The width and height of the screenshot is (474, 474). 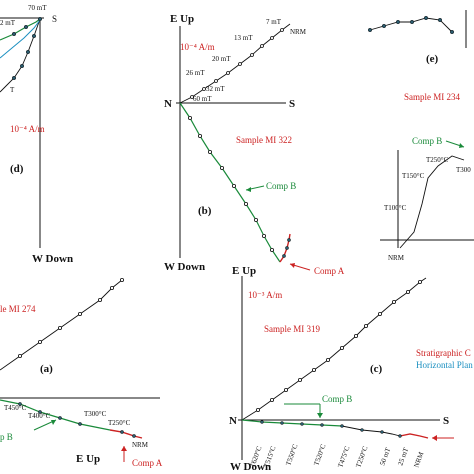 What do you see at coordinates (437, 160) in the screenshot?
I see `panel-e-step-t250: T250°C` at bounding box center [437, 160].